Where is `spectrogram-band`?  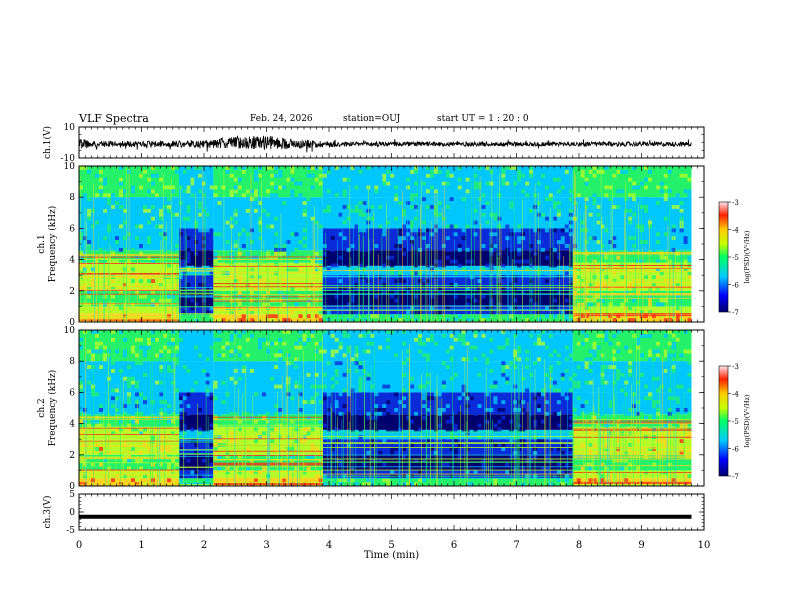 spectrogram-band is located at coordinates (129, 482).